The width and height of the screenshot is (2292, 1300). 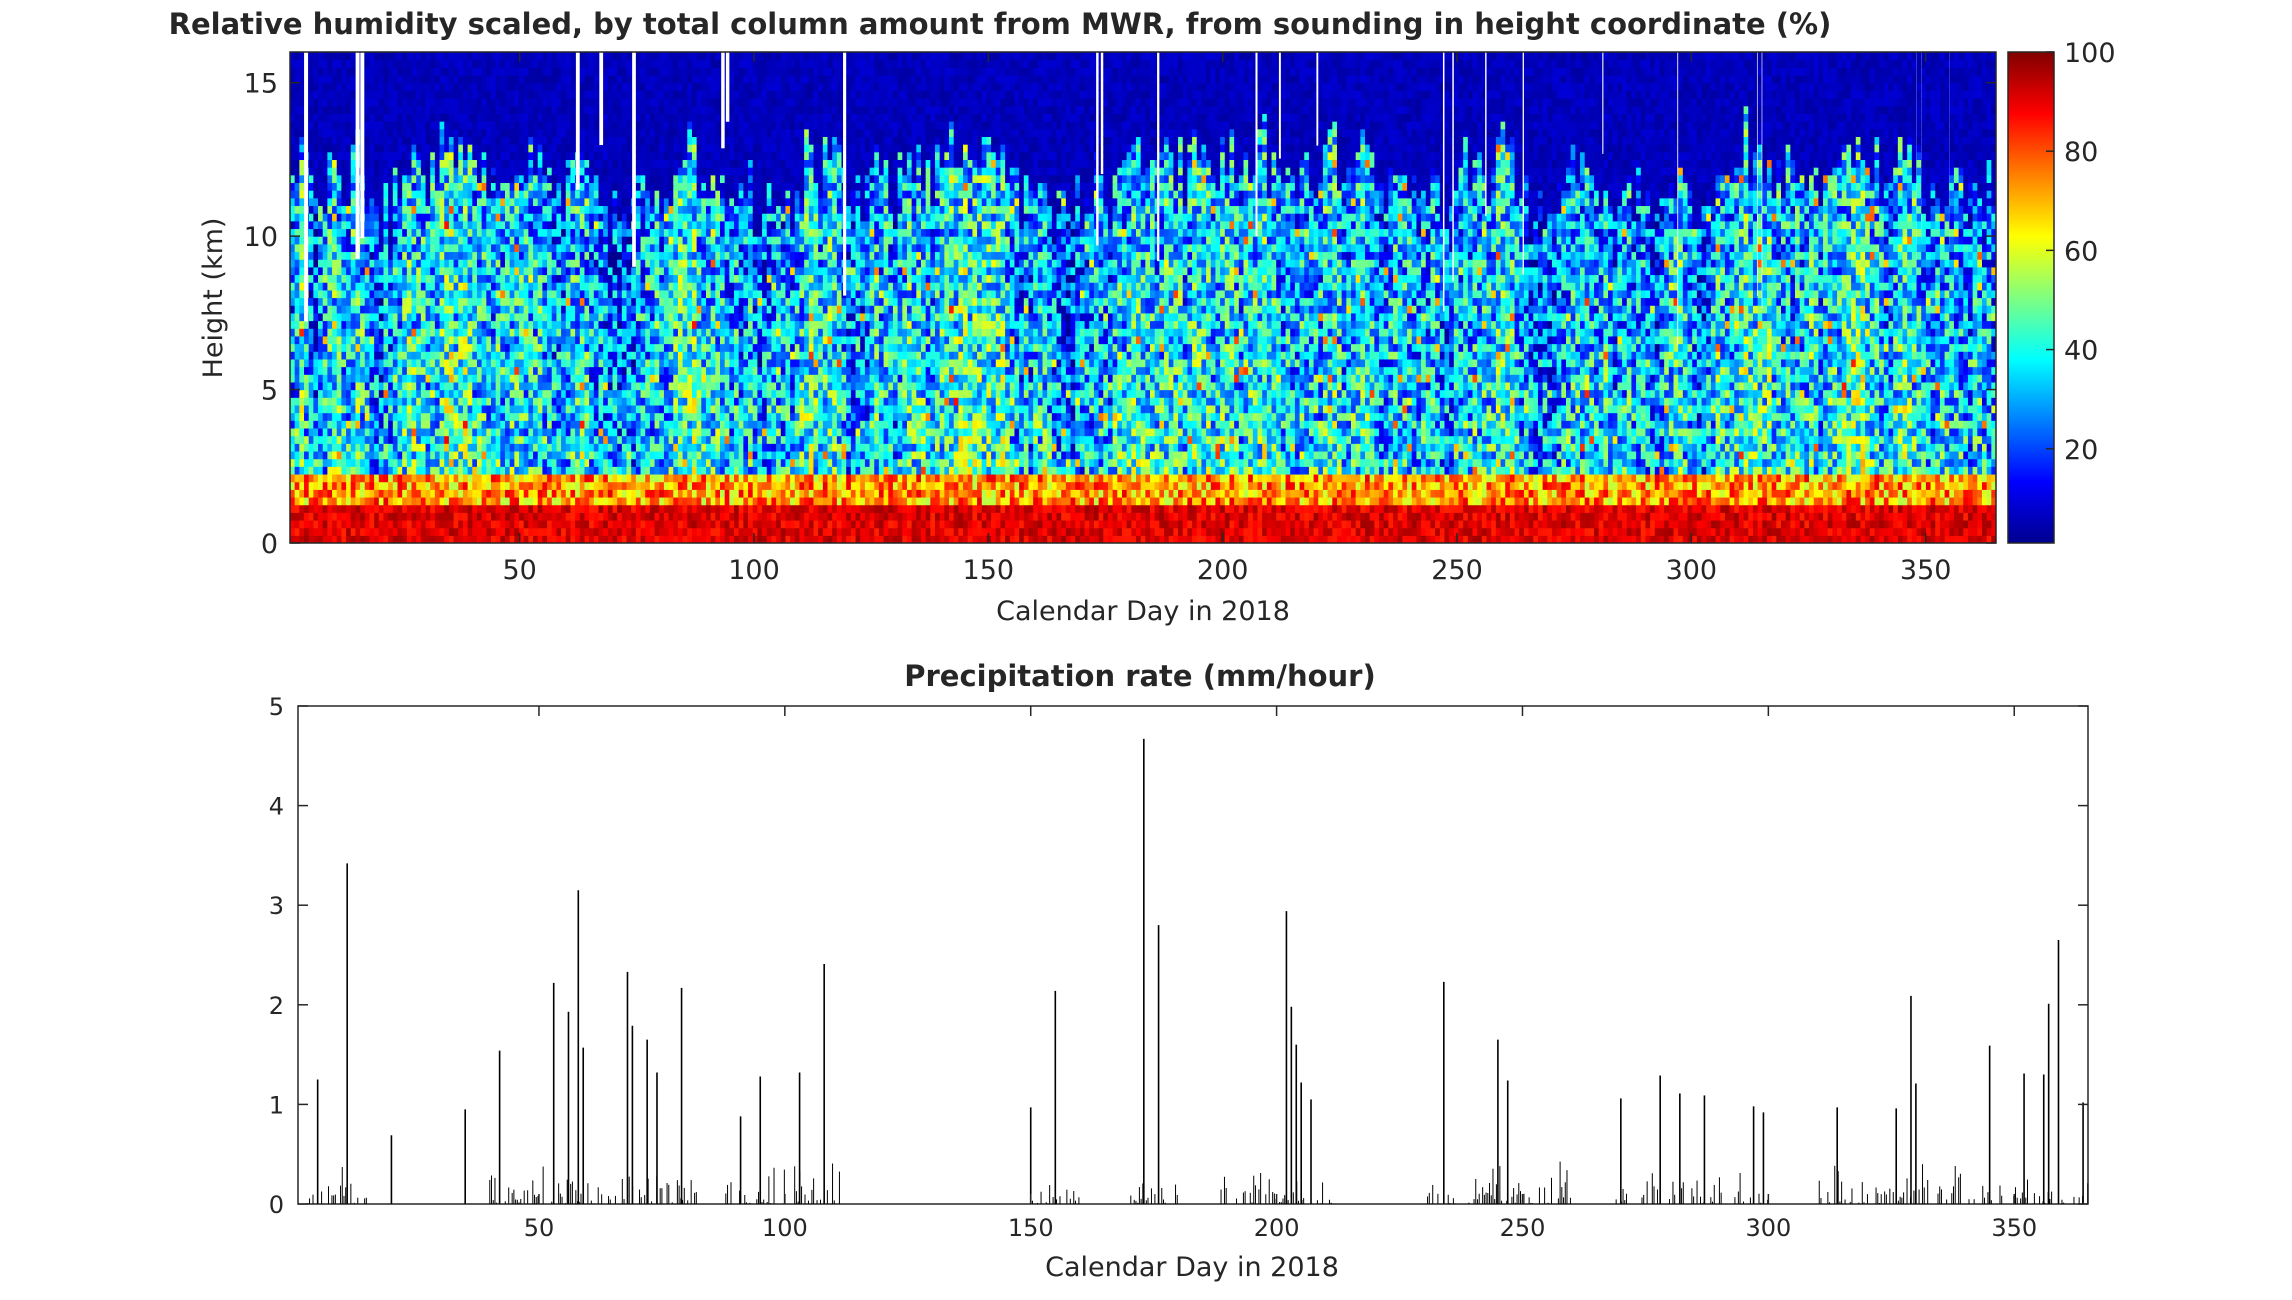 I want to click on precip-x-label: Calendar Day in 2018, so click(x=1192, y=1267).